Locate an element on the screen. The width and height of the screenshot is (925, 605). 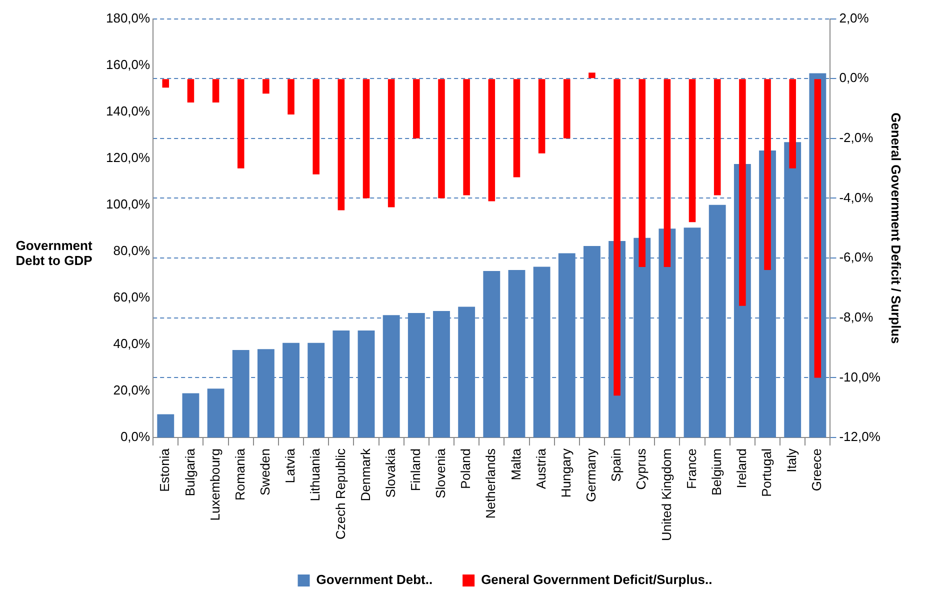
x-tick-label: Romania is located at coordinates (240, 474).